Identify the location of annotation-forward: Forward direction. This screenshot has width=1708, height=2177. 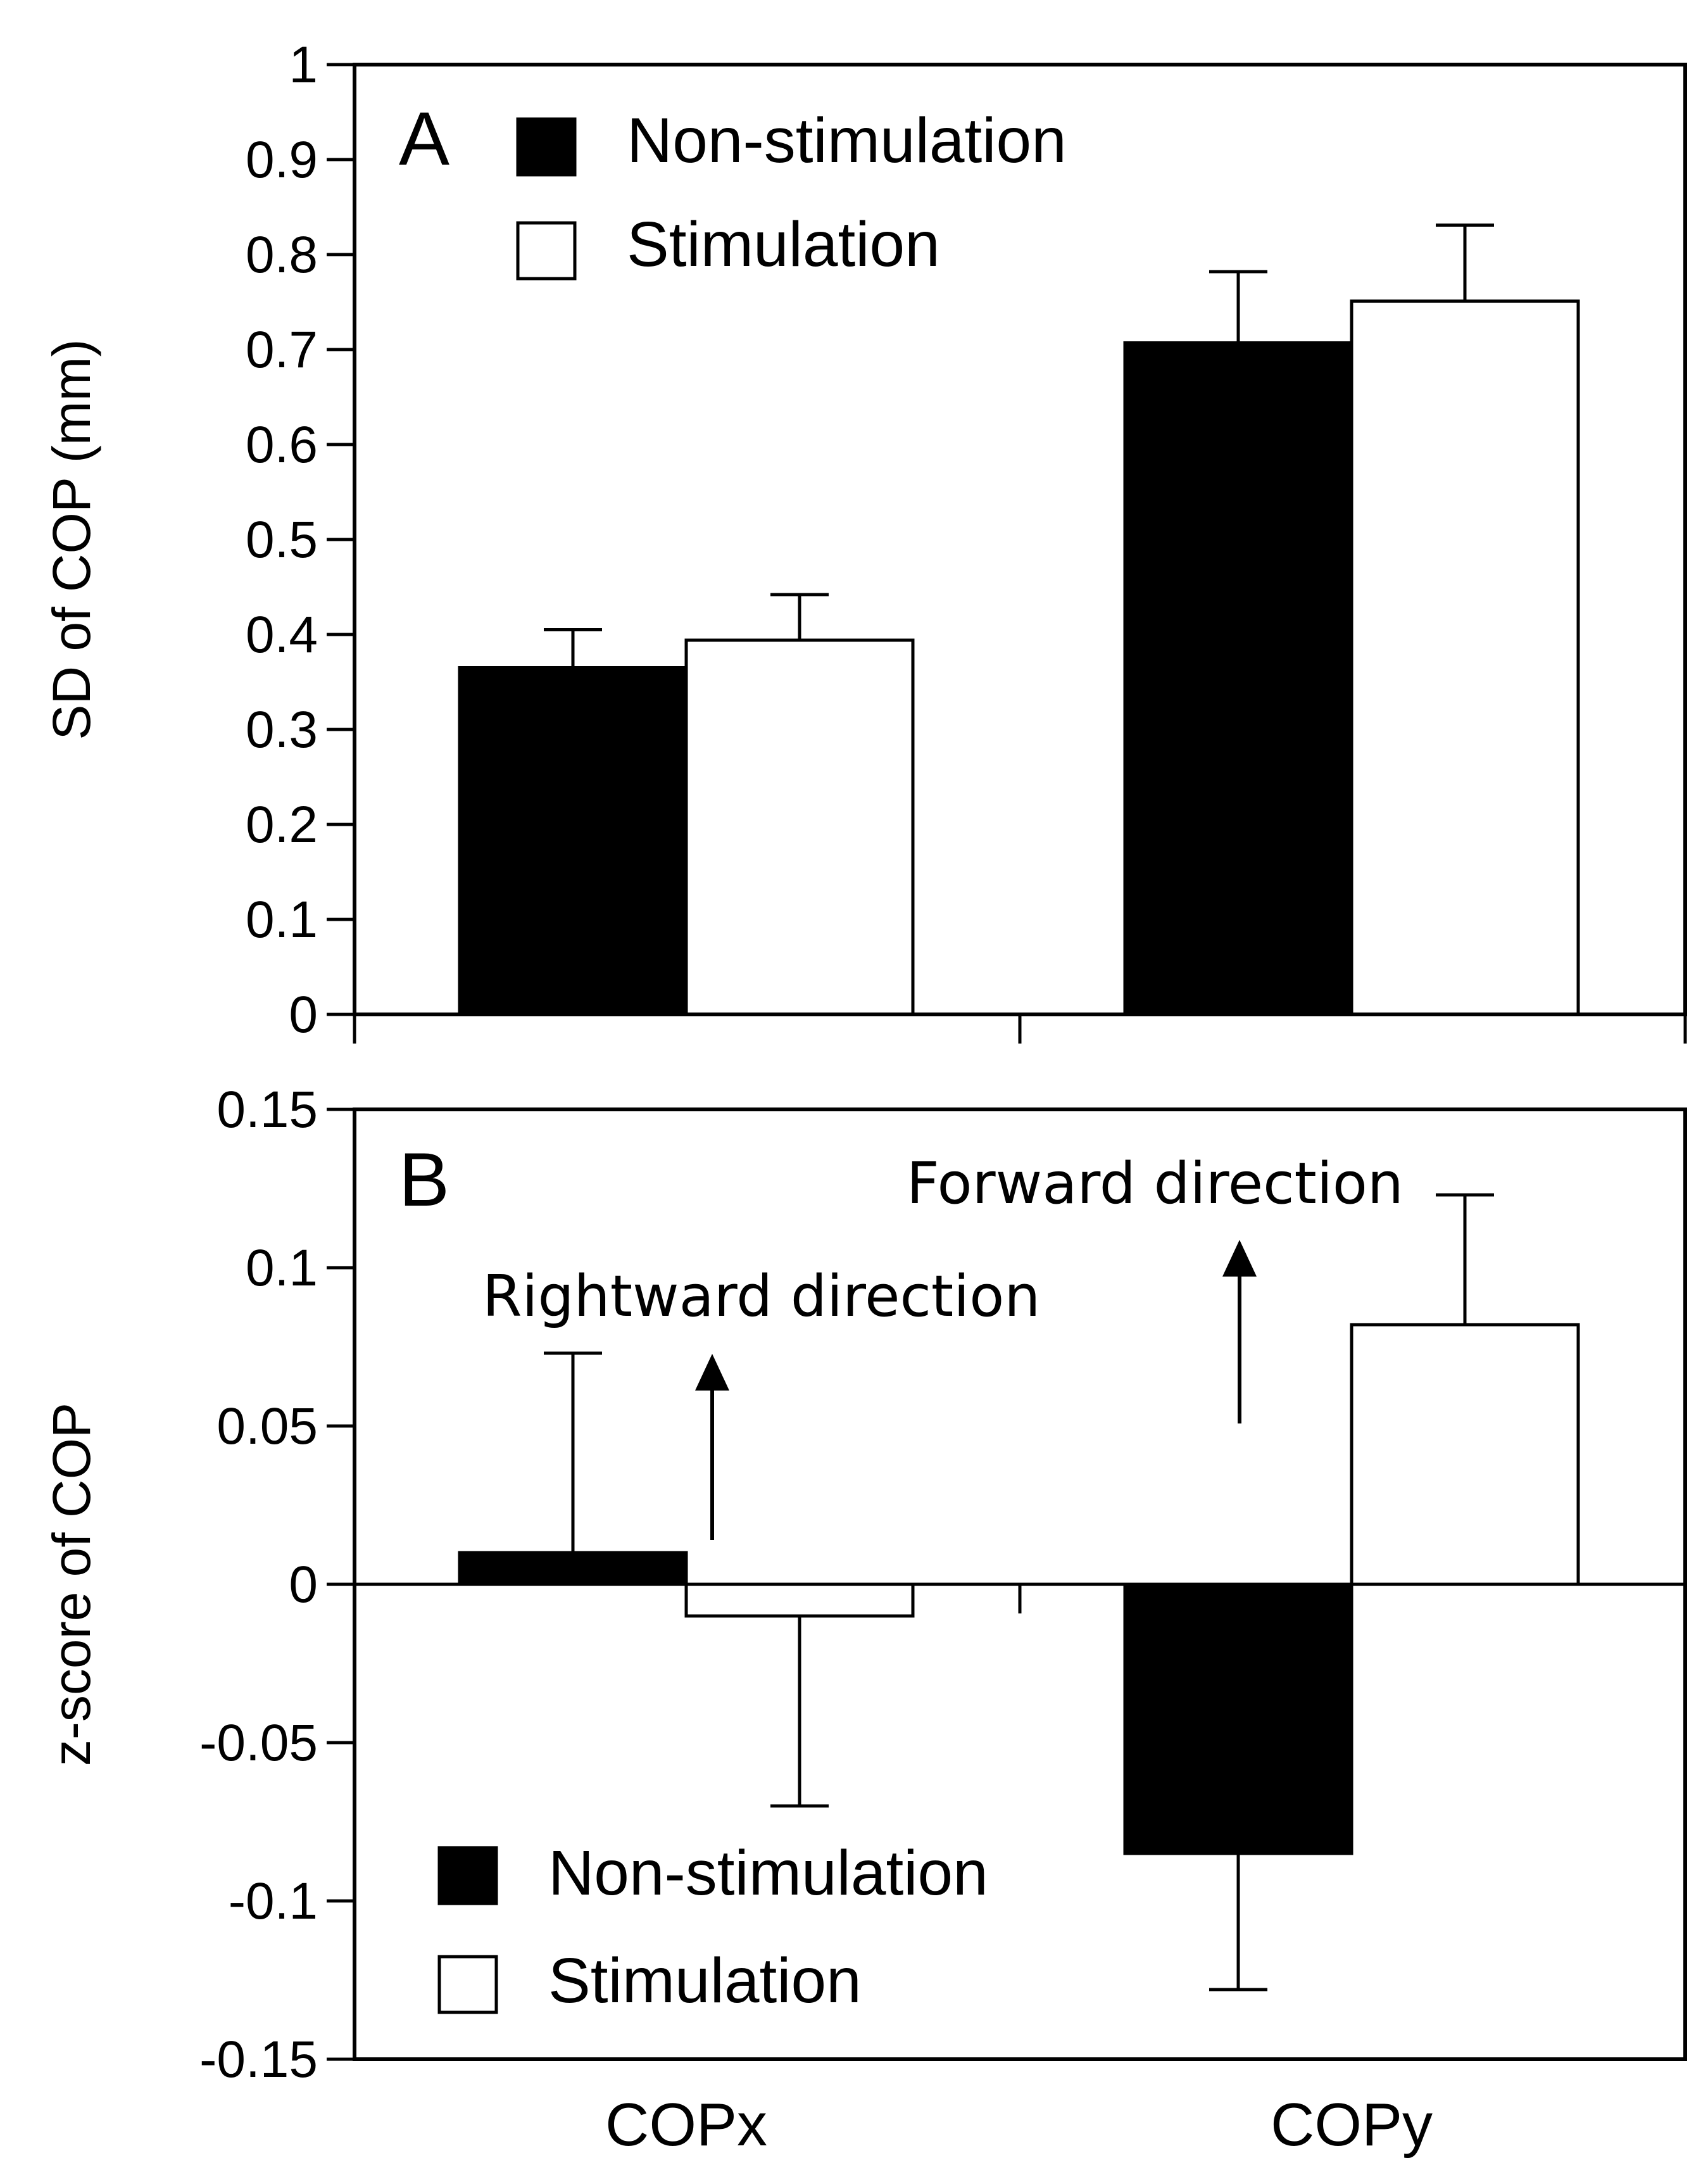
(1155, 1184).